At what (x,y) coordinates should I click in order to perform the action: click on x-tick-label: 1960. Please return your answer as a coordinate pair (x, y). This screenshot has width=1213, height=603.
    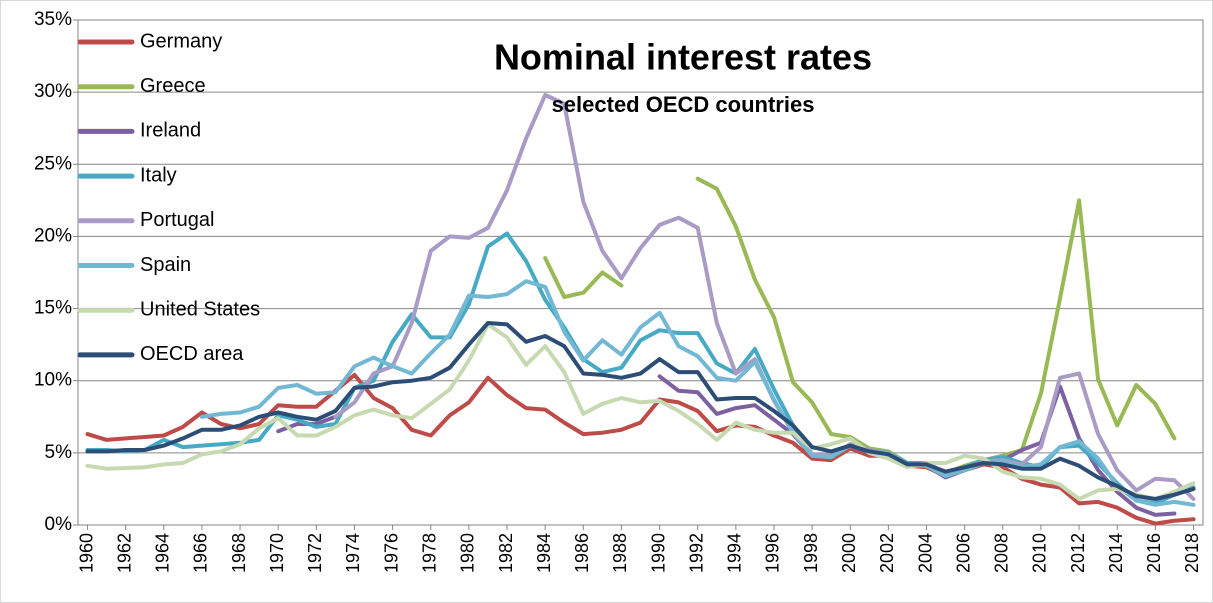
    Looking at the image, I should click on (86, 553).